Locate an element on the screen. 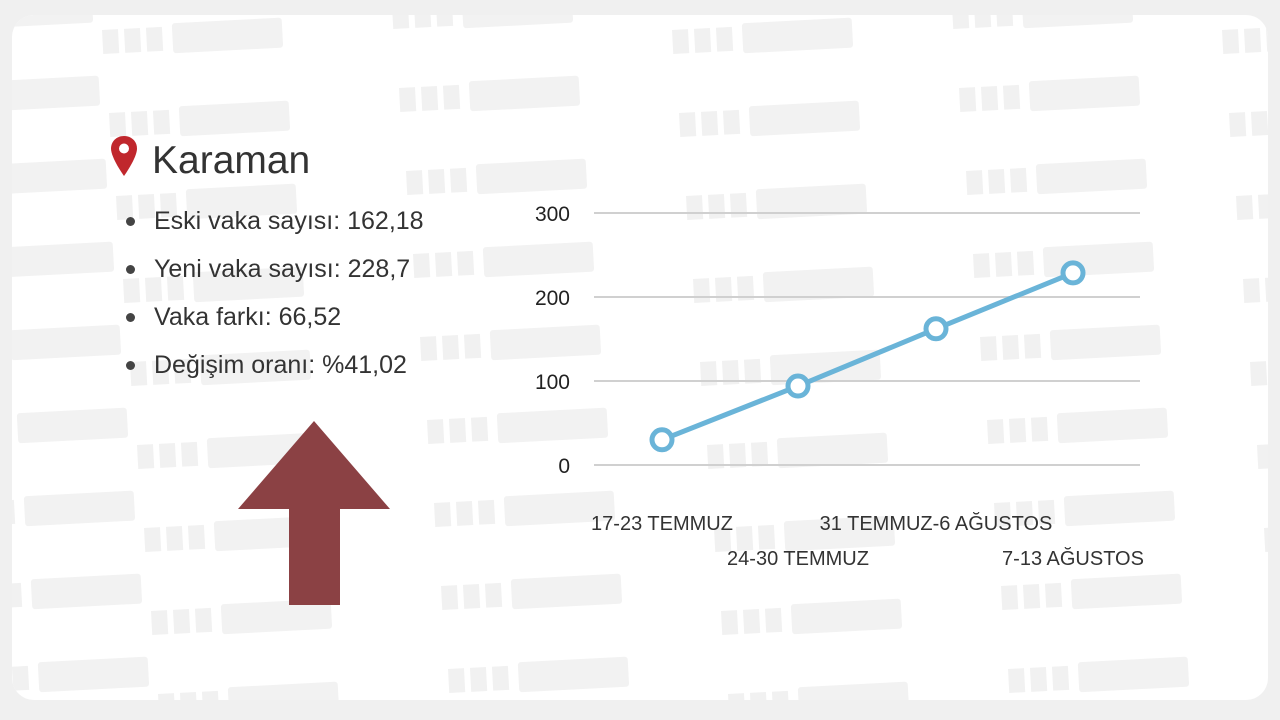  x-tick-label: 17-23 TEMMUZ is located at coordinates (662, 524).